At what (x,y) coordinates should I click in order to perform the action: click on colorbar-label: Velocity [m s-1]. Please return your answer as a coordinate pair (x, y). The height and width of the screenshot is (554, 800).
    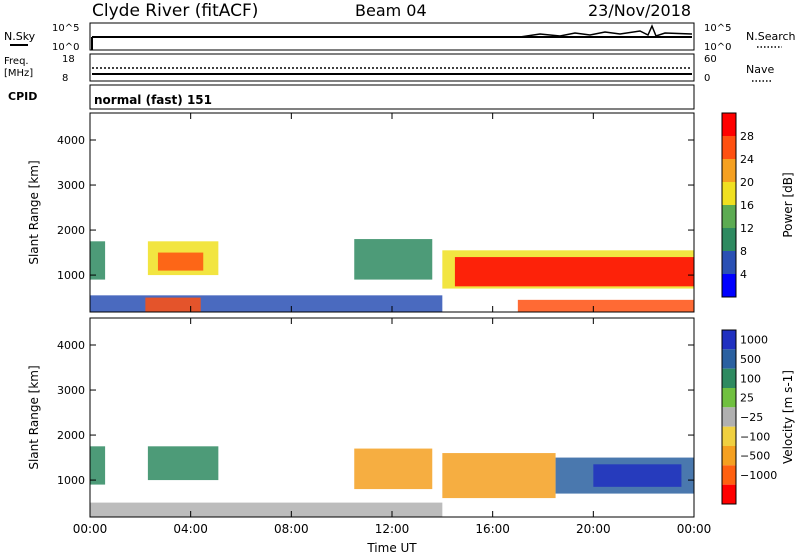
    Looking at the image, I should click on (788, 417).